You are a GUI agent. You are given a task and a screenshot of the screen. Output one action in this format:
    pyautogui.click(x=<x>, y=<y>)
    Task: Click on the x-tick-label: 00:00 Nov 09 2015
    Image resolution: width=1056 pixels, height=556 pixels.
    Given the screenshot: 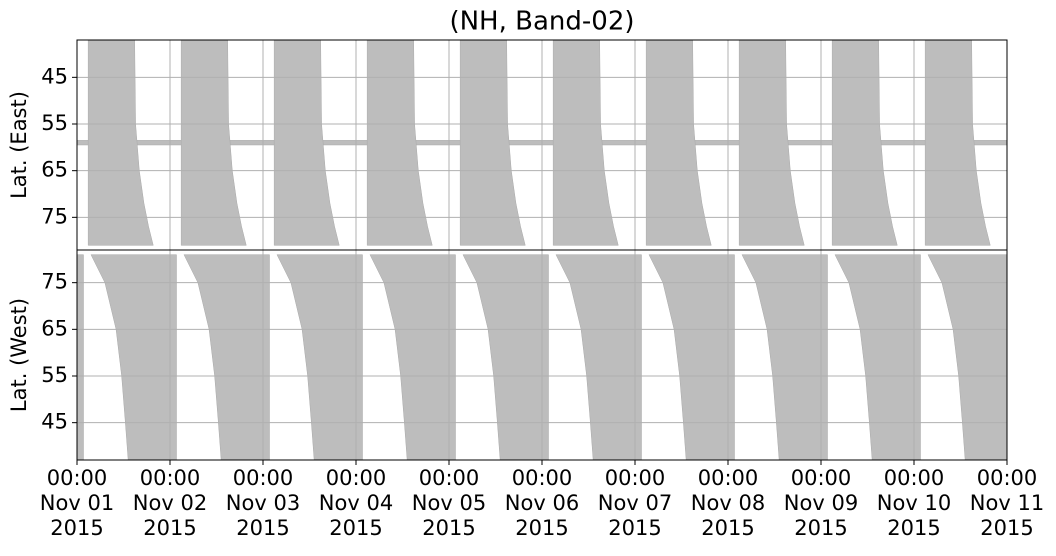 What is the action you would take?
    pyautogui.click(x=821, y=503)
    